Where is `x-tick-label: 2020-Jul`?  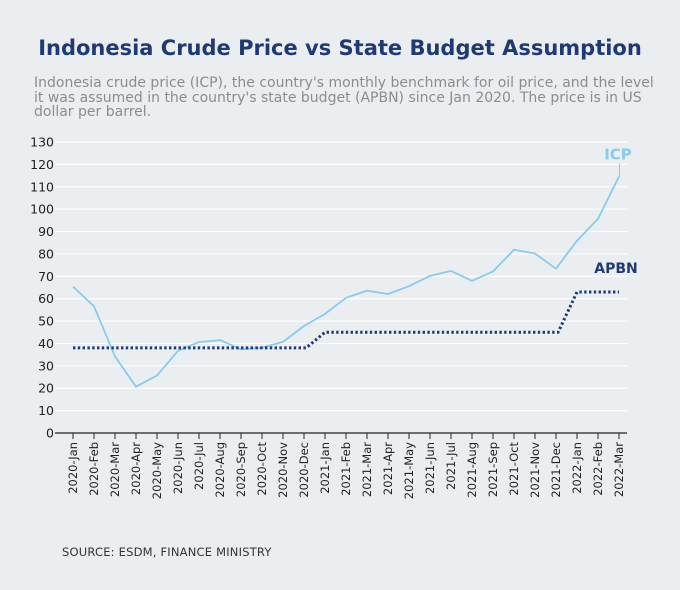 x-tick-label: 2020-Jul is located at coordinates (199, 466).